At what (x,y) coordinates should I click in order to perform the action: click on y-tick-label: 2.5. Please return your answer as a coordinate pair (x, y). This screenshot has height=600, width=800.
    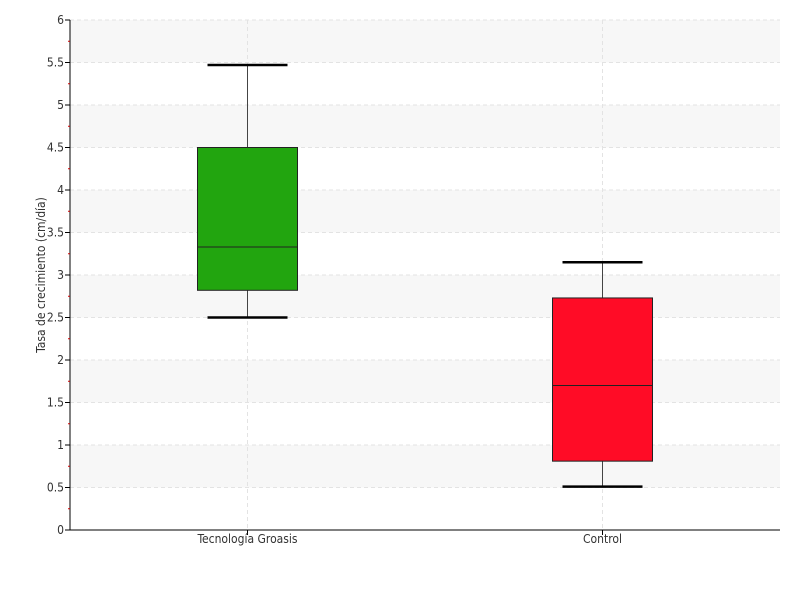
    Looking at the image, I should click on (55, 318).